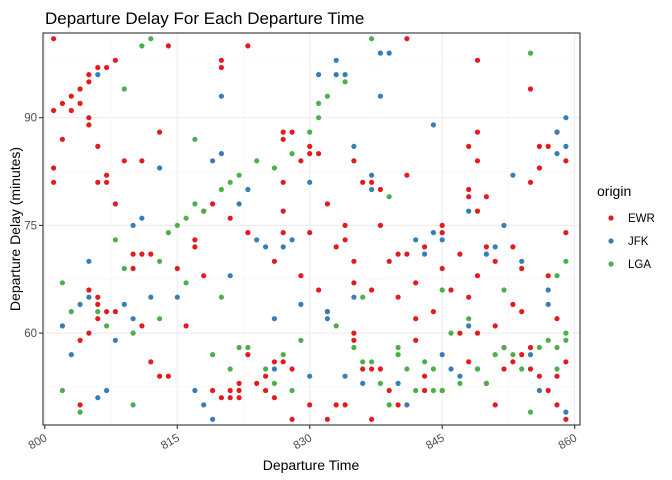  I want to click on x-tick-label-0: 800, so click(38, 442).